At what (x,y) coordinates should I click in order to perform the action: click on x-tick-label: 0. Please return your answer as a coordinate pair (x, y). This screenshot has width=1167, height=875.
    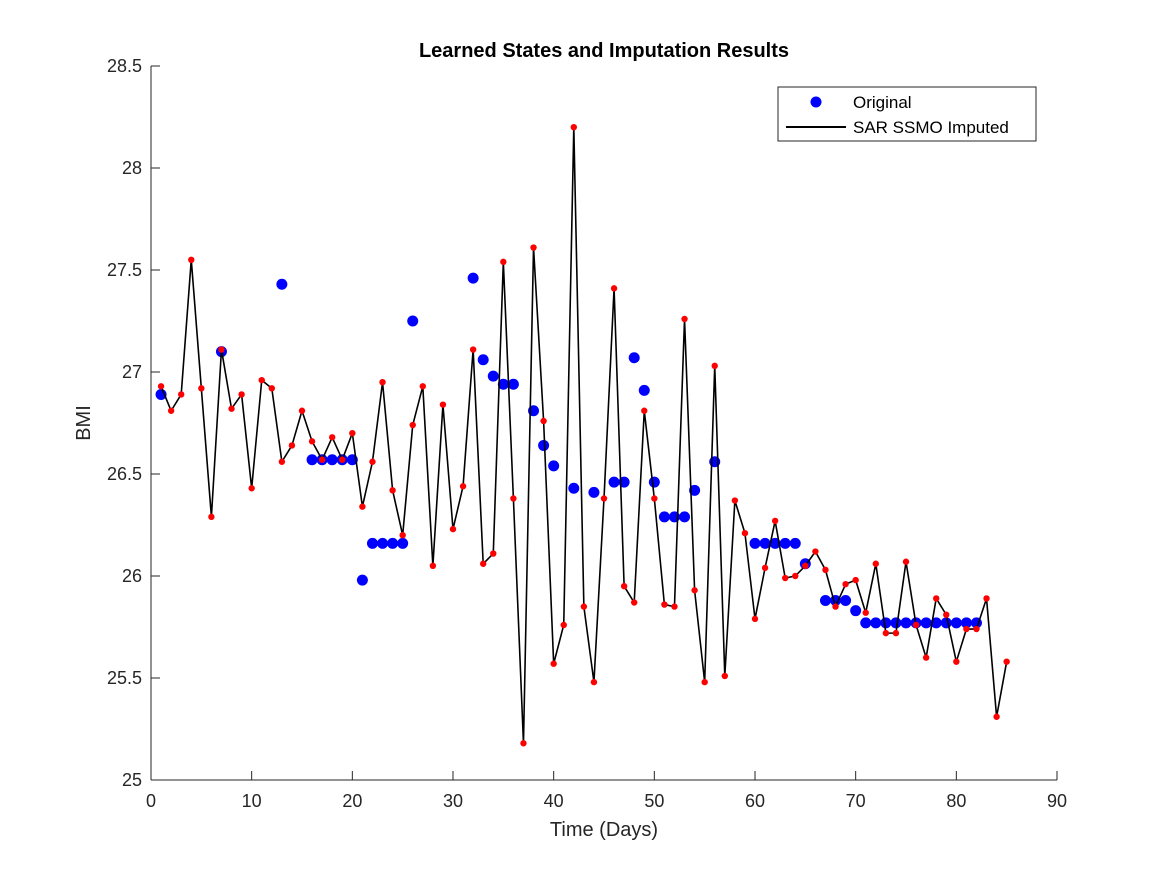
    Looking at the image, I should click on (151, 801).